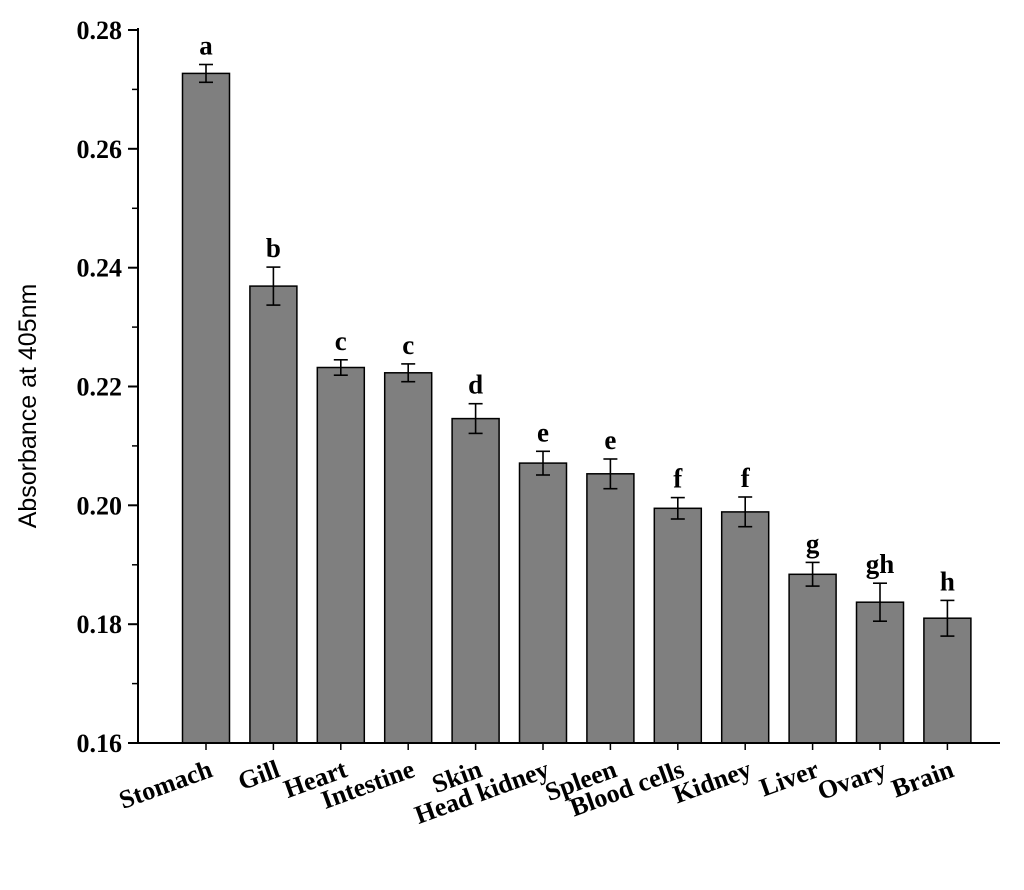 This screenshot has width=1024, height=890. I want to click on x-tick-label: Gill, so click(258, 775).